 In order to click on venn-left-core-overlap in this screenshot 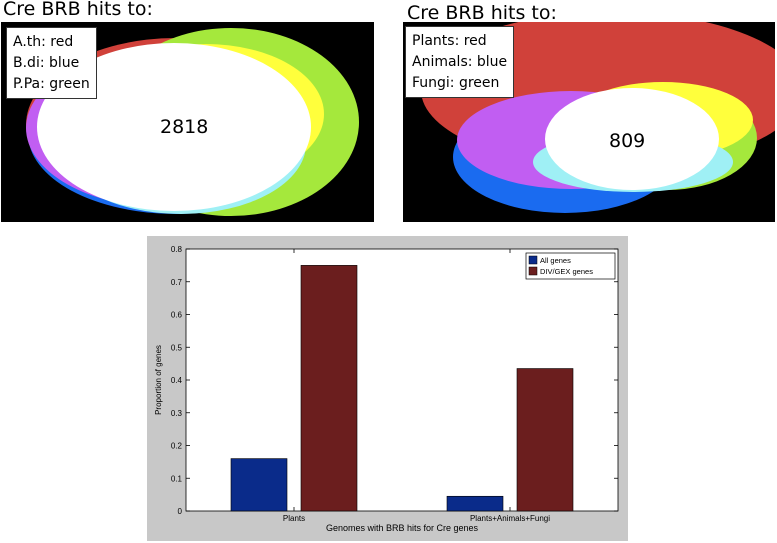, I will do `click(174, 127)`.